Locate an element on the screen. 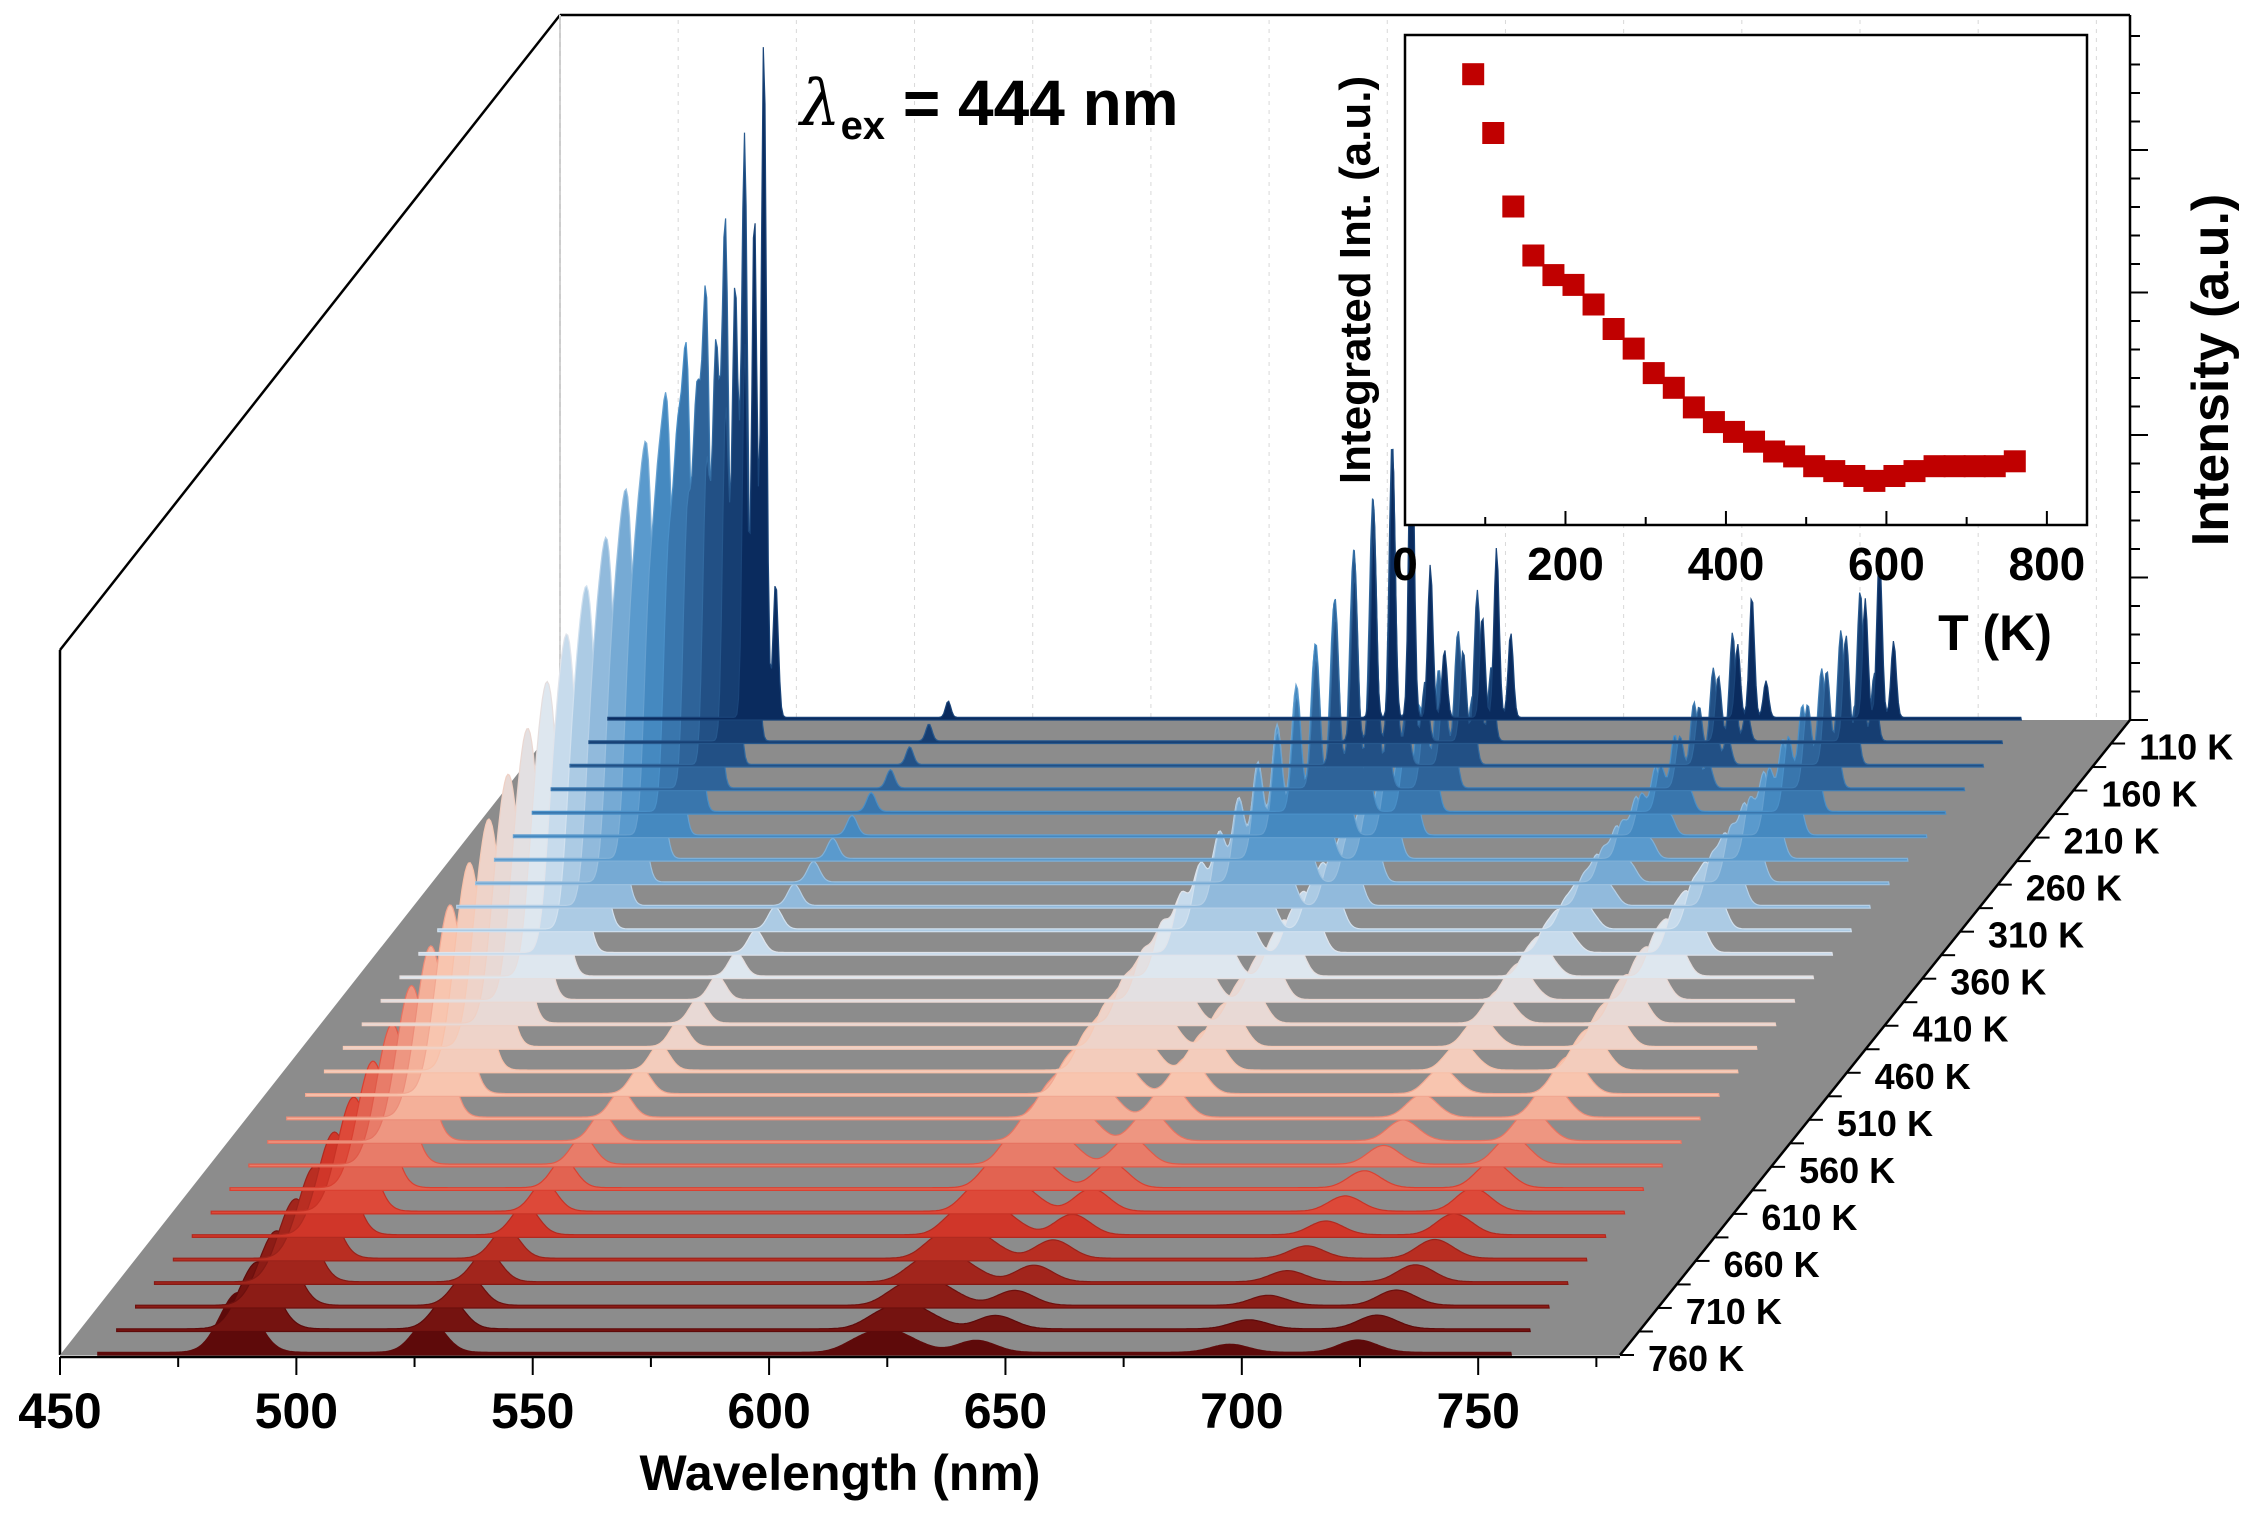  depth-tick-label: 210 K is located at coordinates (2112, 841).